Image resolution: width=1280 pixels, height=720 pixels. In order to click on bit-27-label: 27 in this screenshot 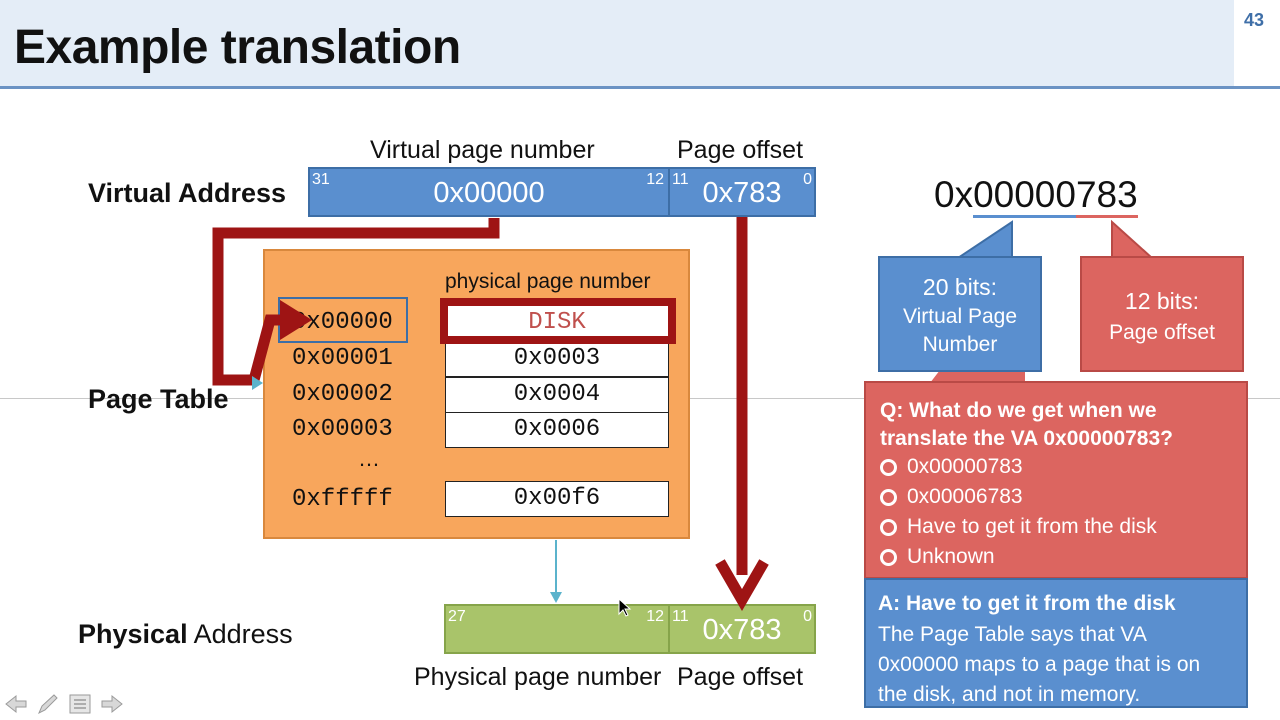, I will do `click(457, 616)`.